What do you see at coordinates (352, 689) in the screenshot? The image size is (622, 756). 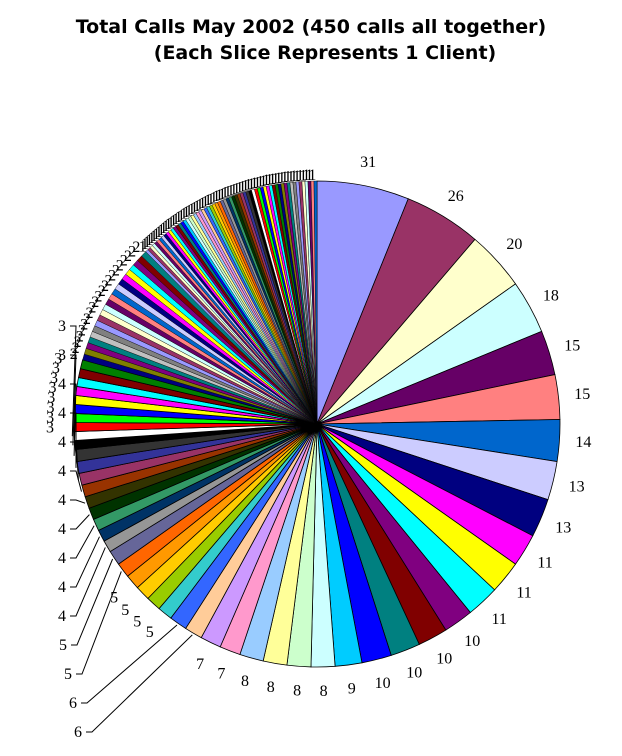 I see `data-label: 9` at bounding box center [352, 689].